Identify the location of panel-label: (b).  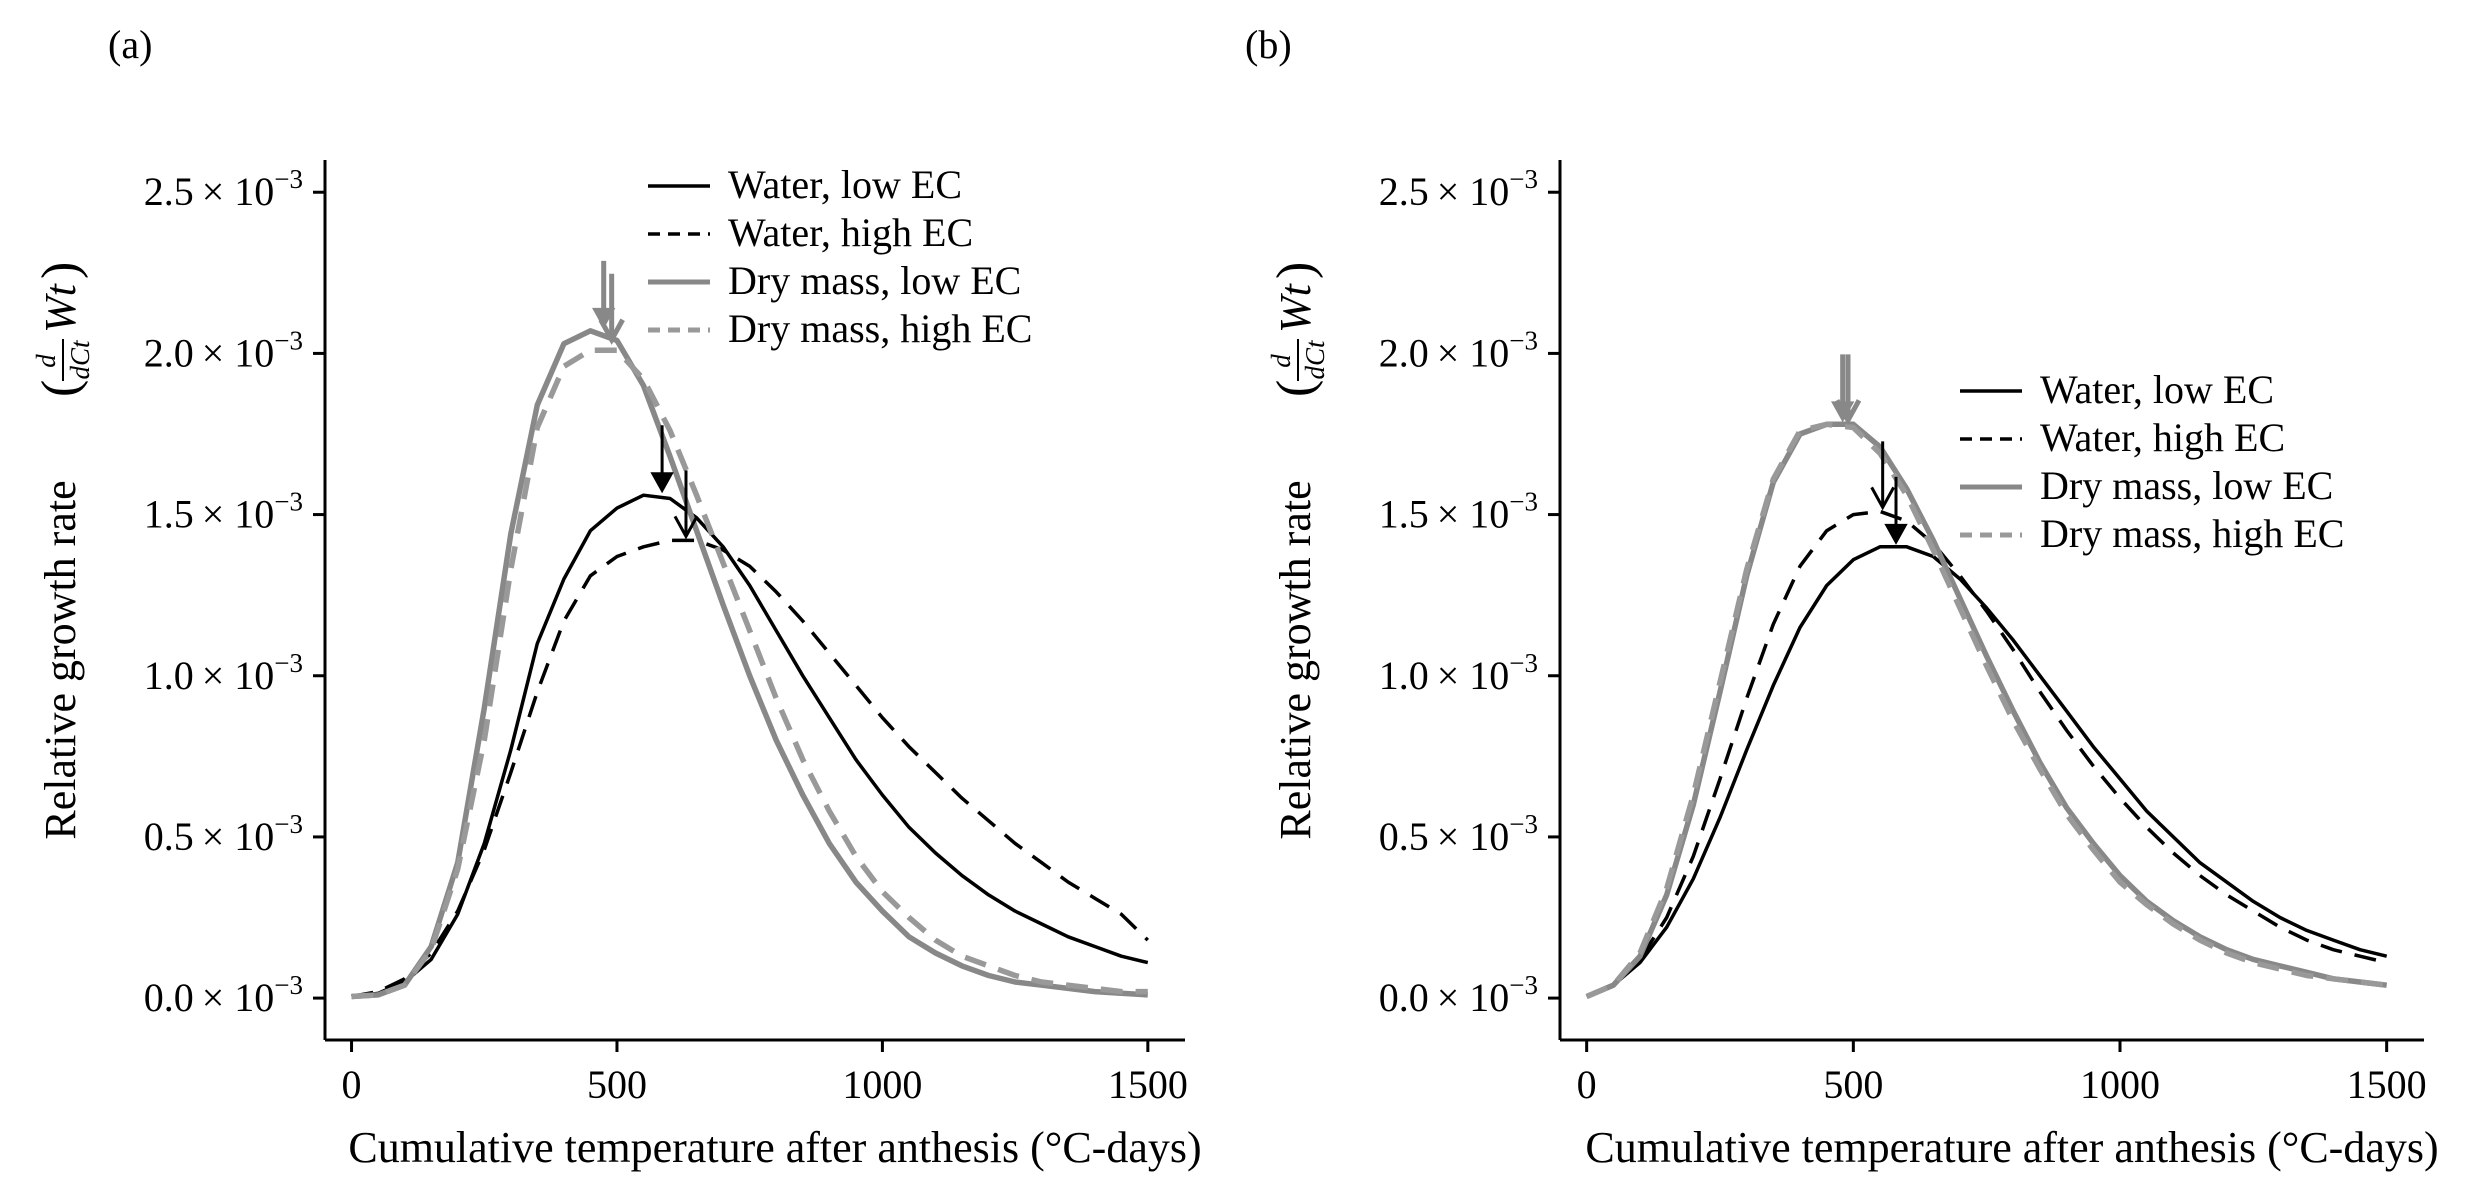
(1268, 44).